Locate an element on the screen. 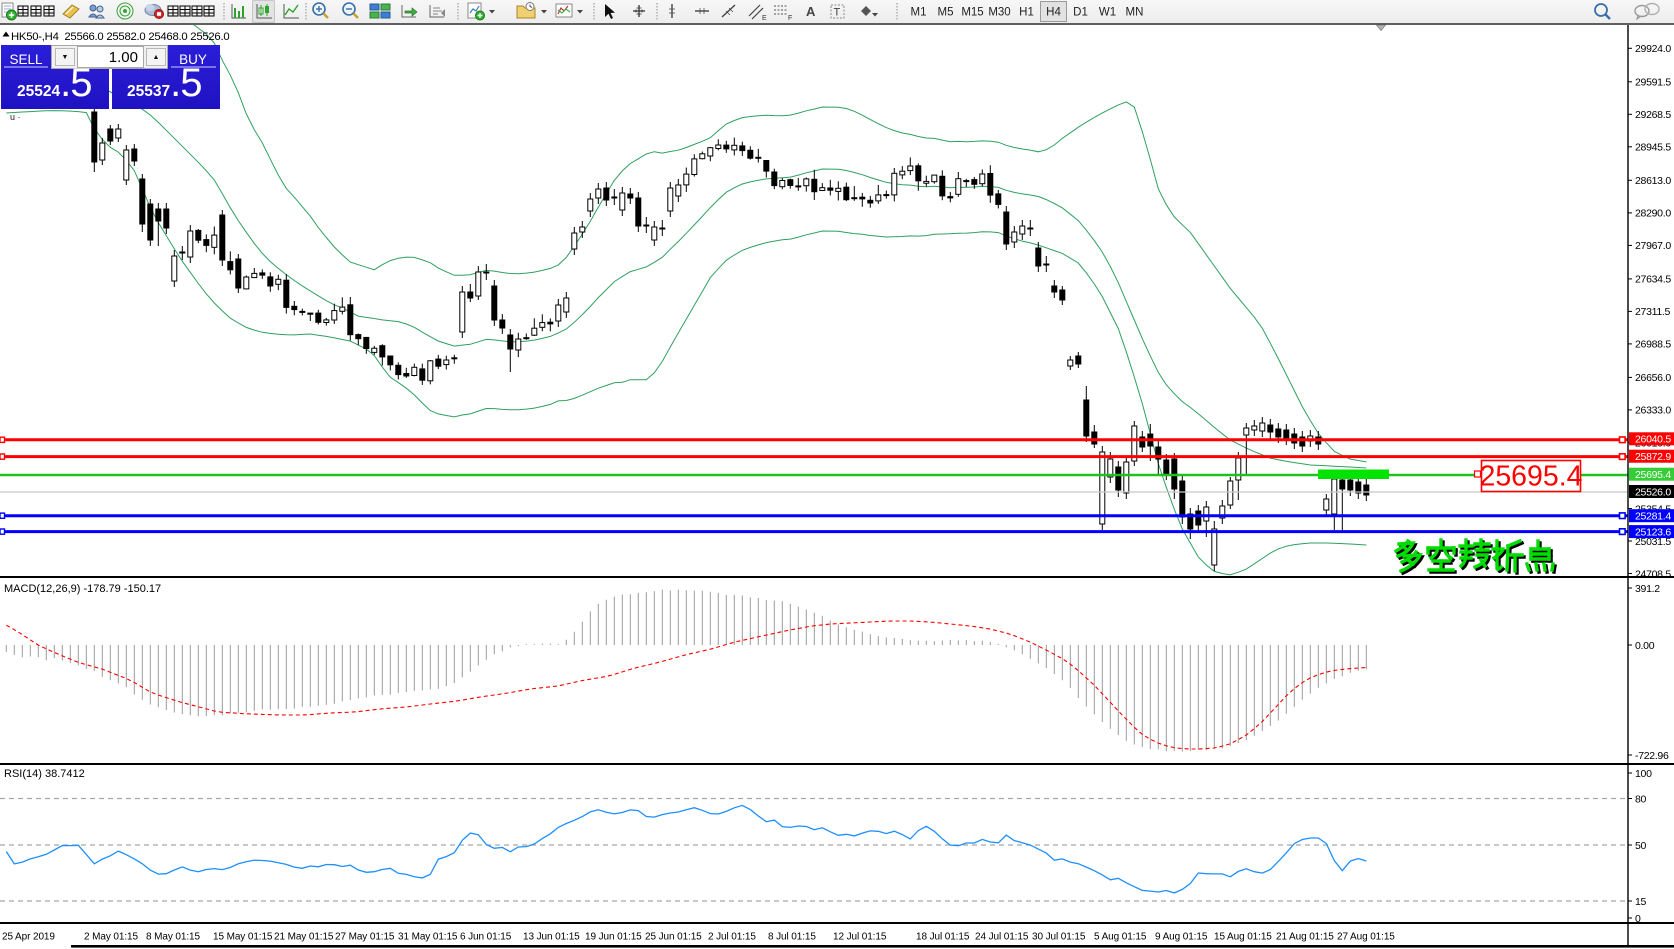 This screenshot has height=949, width=1674. svg-text: 28945.5 is located at coordinates (1653, 148).